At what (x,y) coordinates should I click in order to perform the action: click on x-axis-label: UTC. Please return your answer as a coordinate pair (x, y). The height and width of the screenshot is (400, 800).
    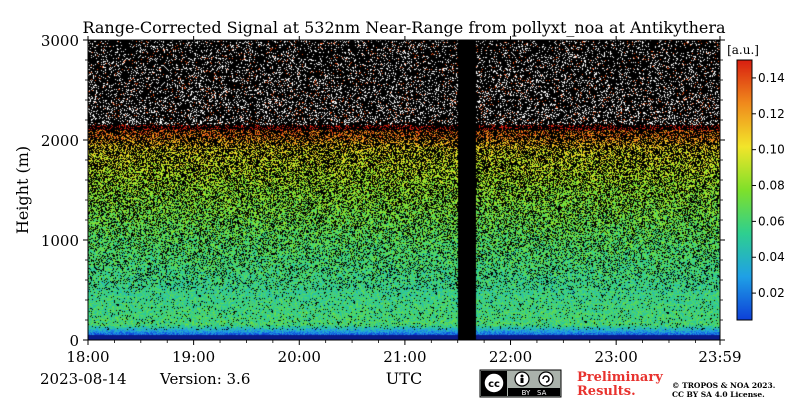
    Looking at the image, I should click on (404, 378).